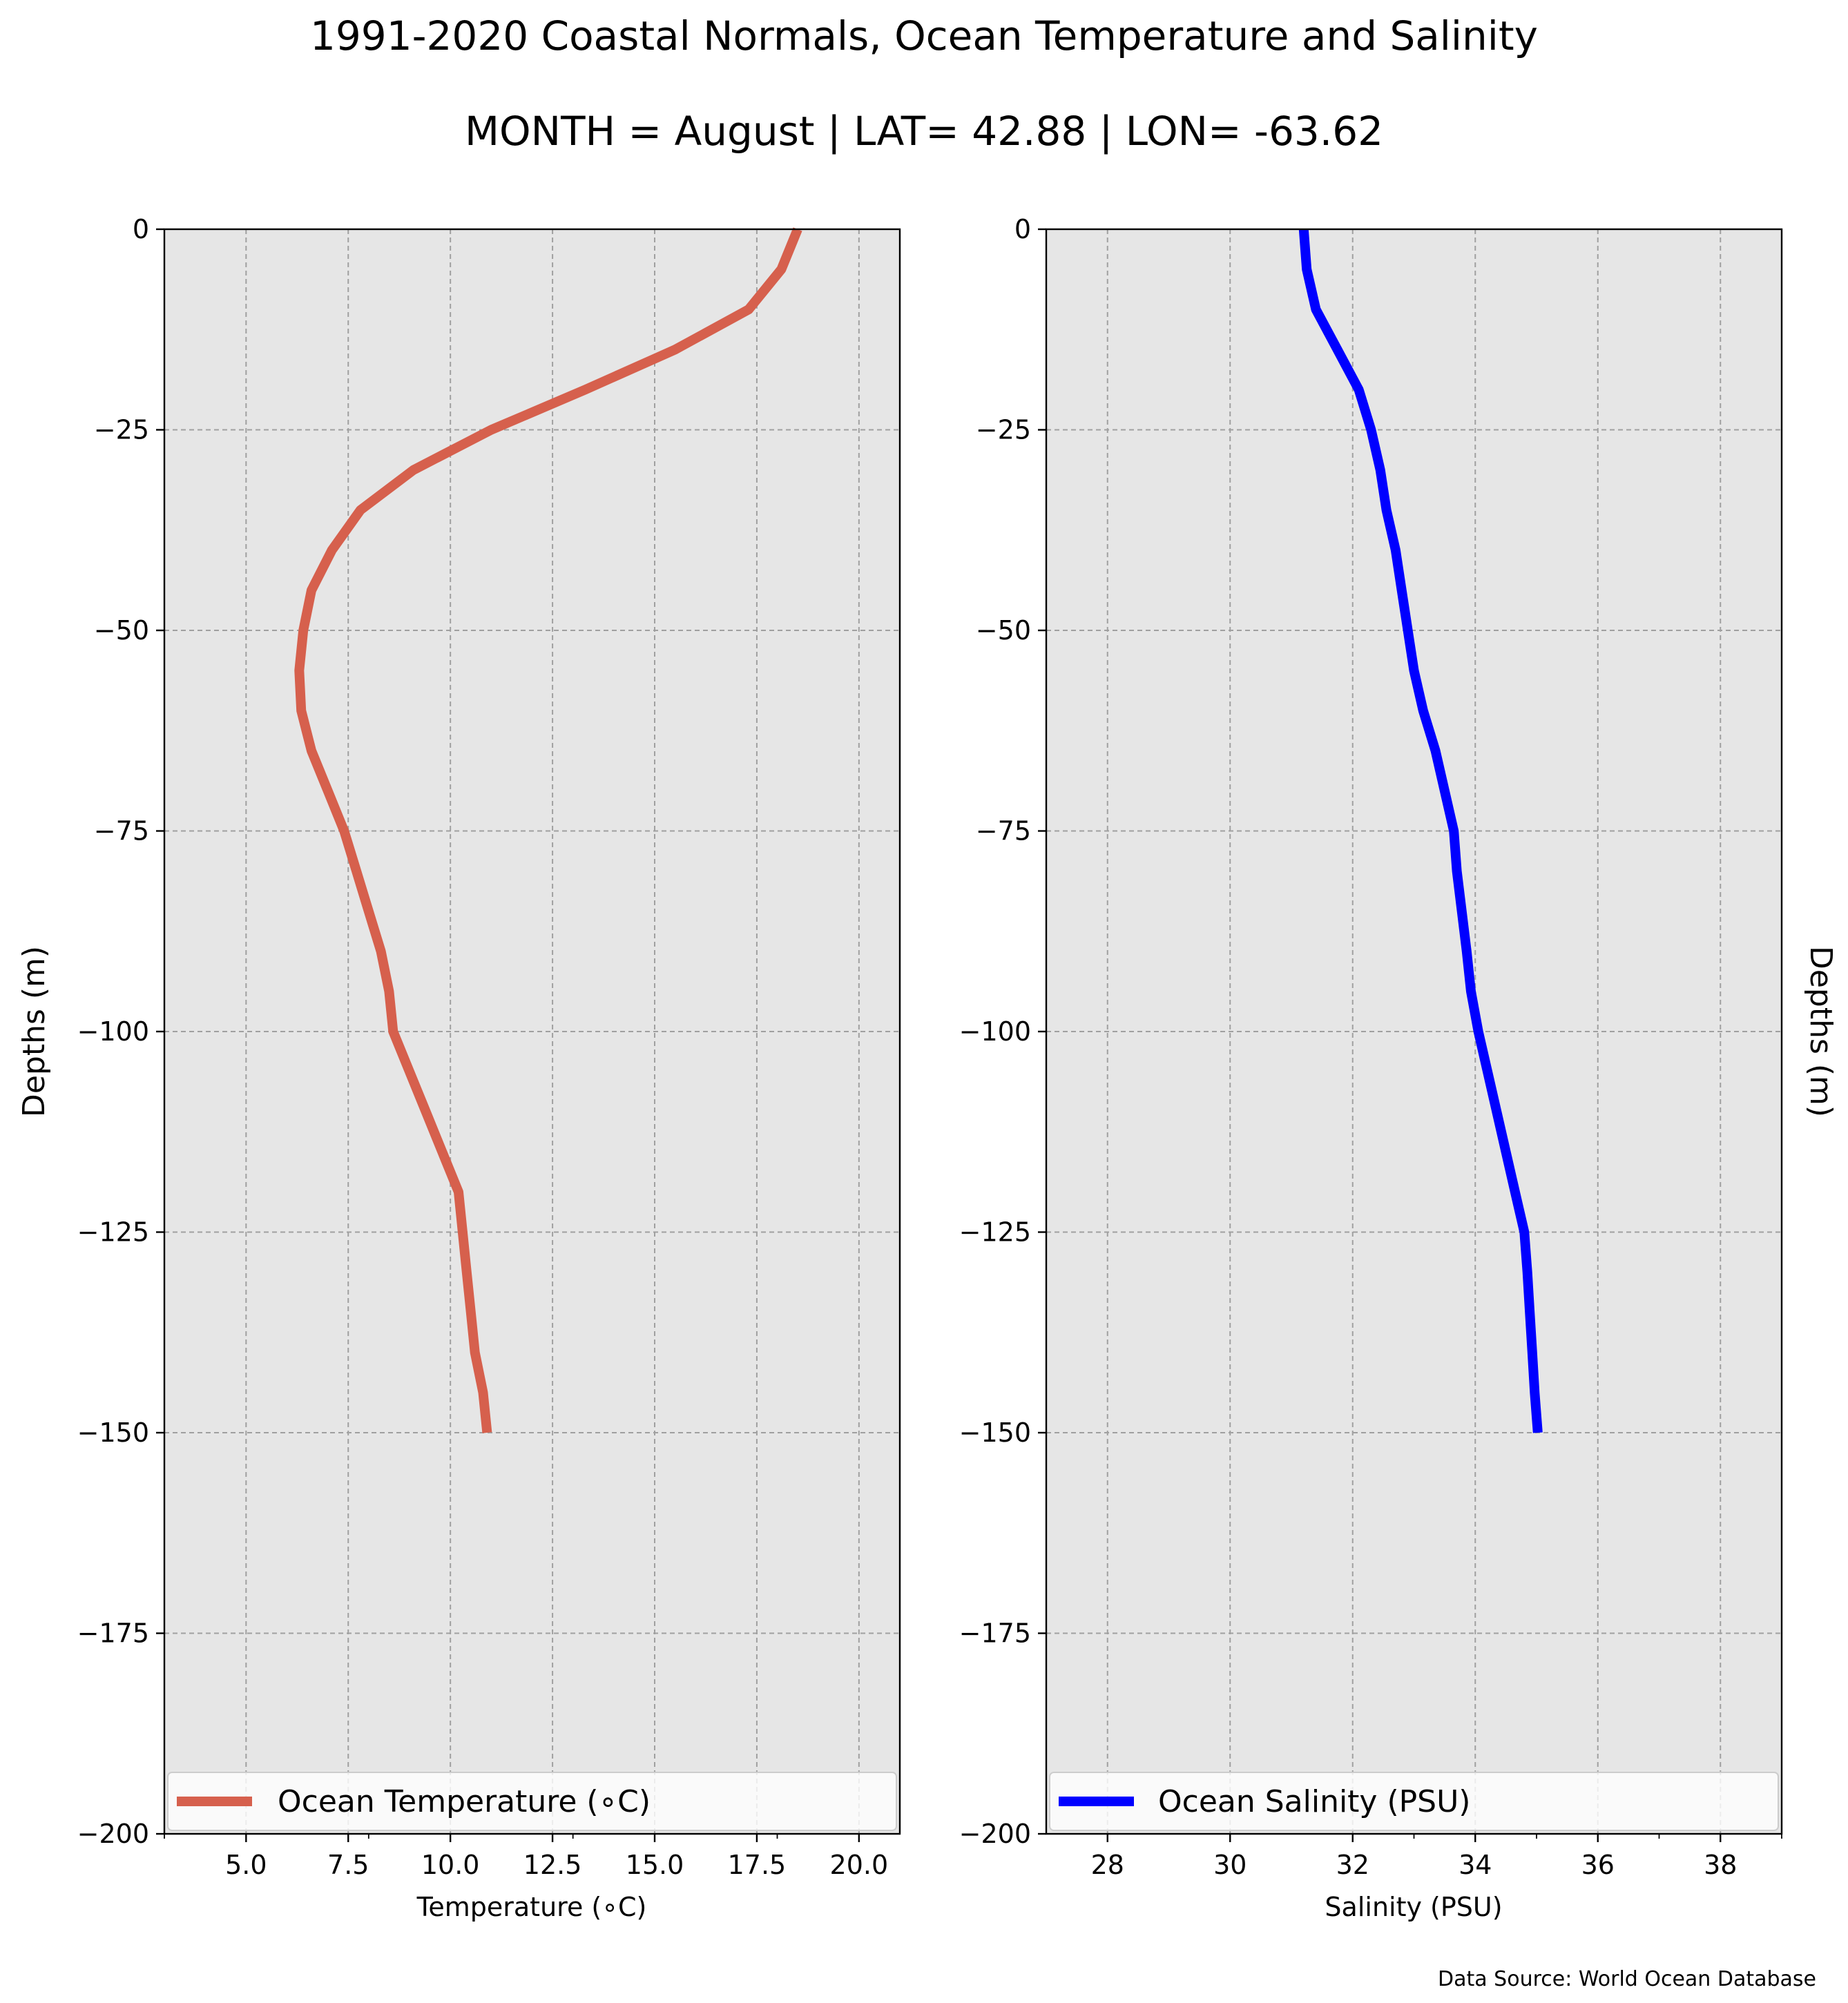 The width and height of the screenshot is (1848, 2003). Describe the element at coordinates (1820, 1031) in the screenshot. I see `salinity-y-axis-label: Depths (m)` at that location.